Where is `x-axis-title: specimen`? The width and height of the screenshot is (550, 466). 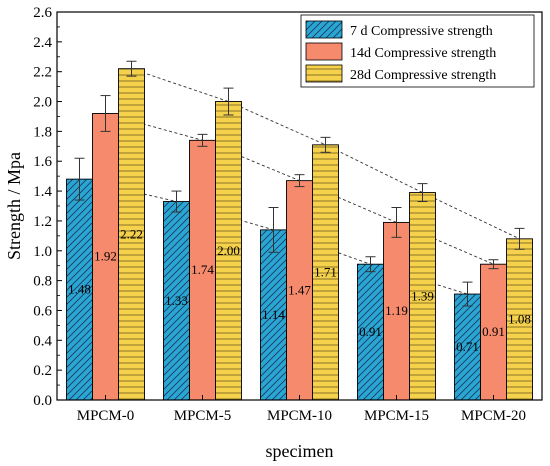 x-axis-title: specimen is located at coordinates (300, 451).